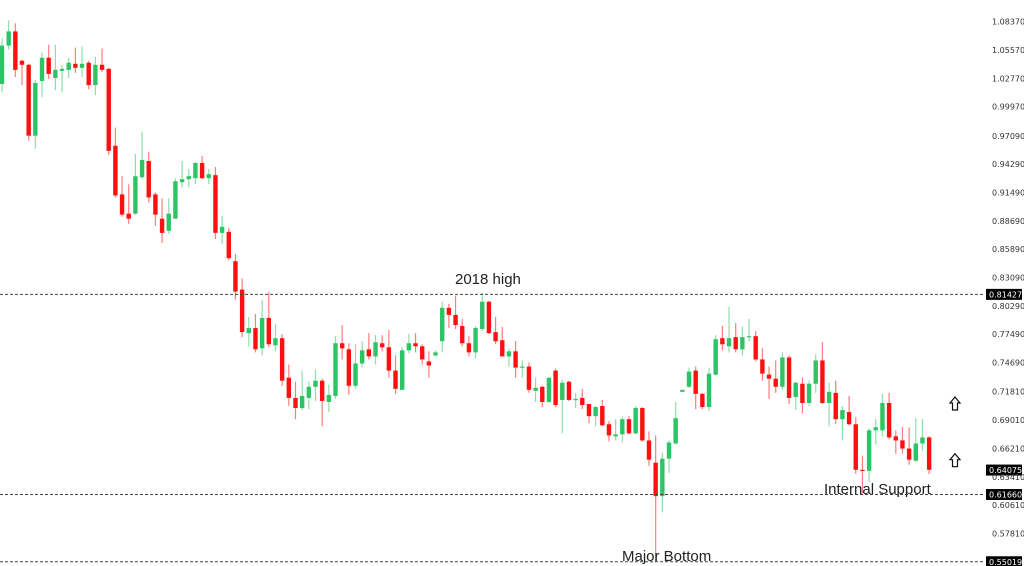 The width and height of the screenshot is (1024, 566). What do you see at coordinates (1008, 50) in the screenshot?
I see `y-tick-label: 1.05570` at bounding box center [1008, 50].